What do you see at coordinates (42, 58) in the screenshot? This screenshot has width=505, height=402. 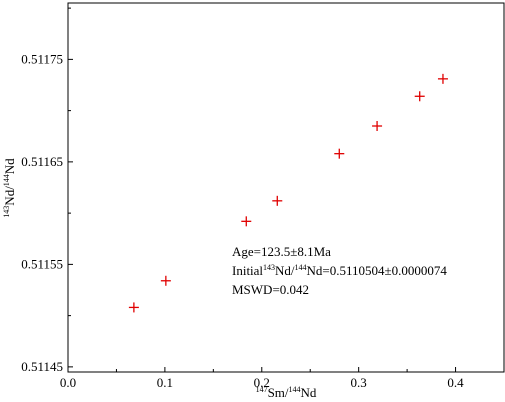 I see `y-tick-label: 0.51175` at bounding box center [42, 58].